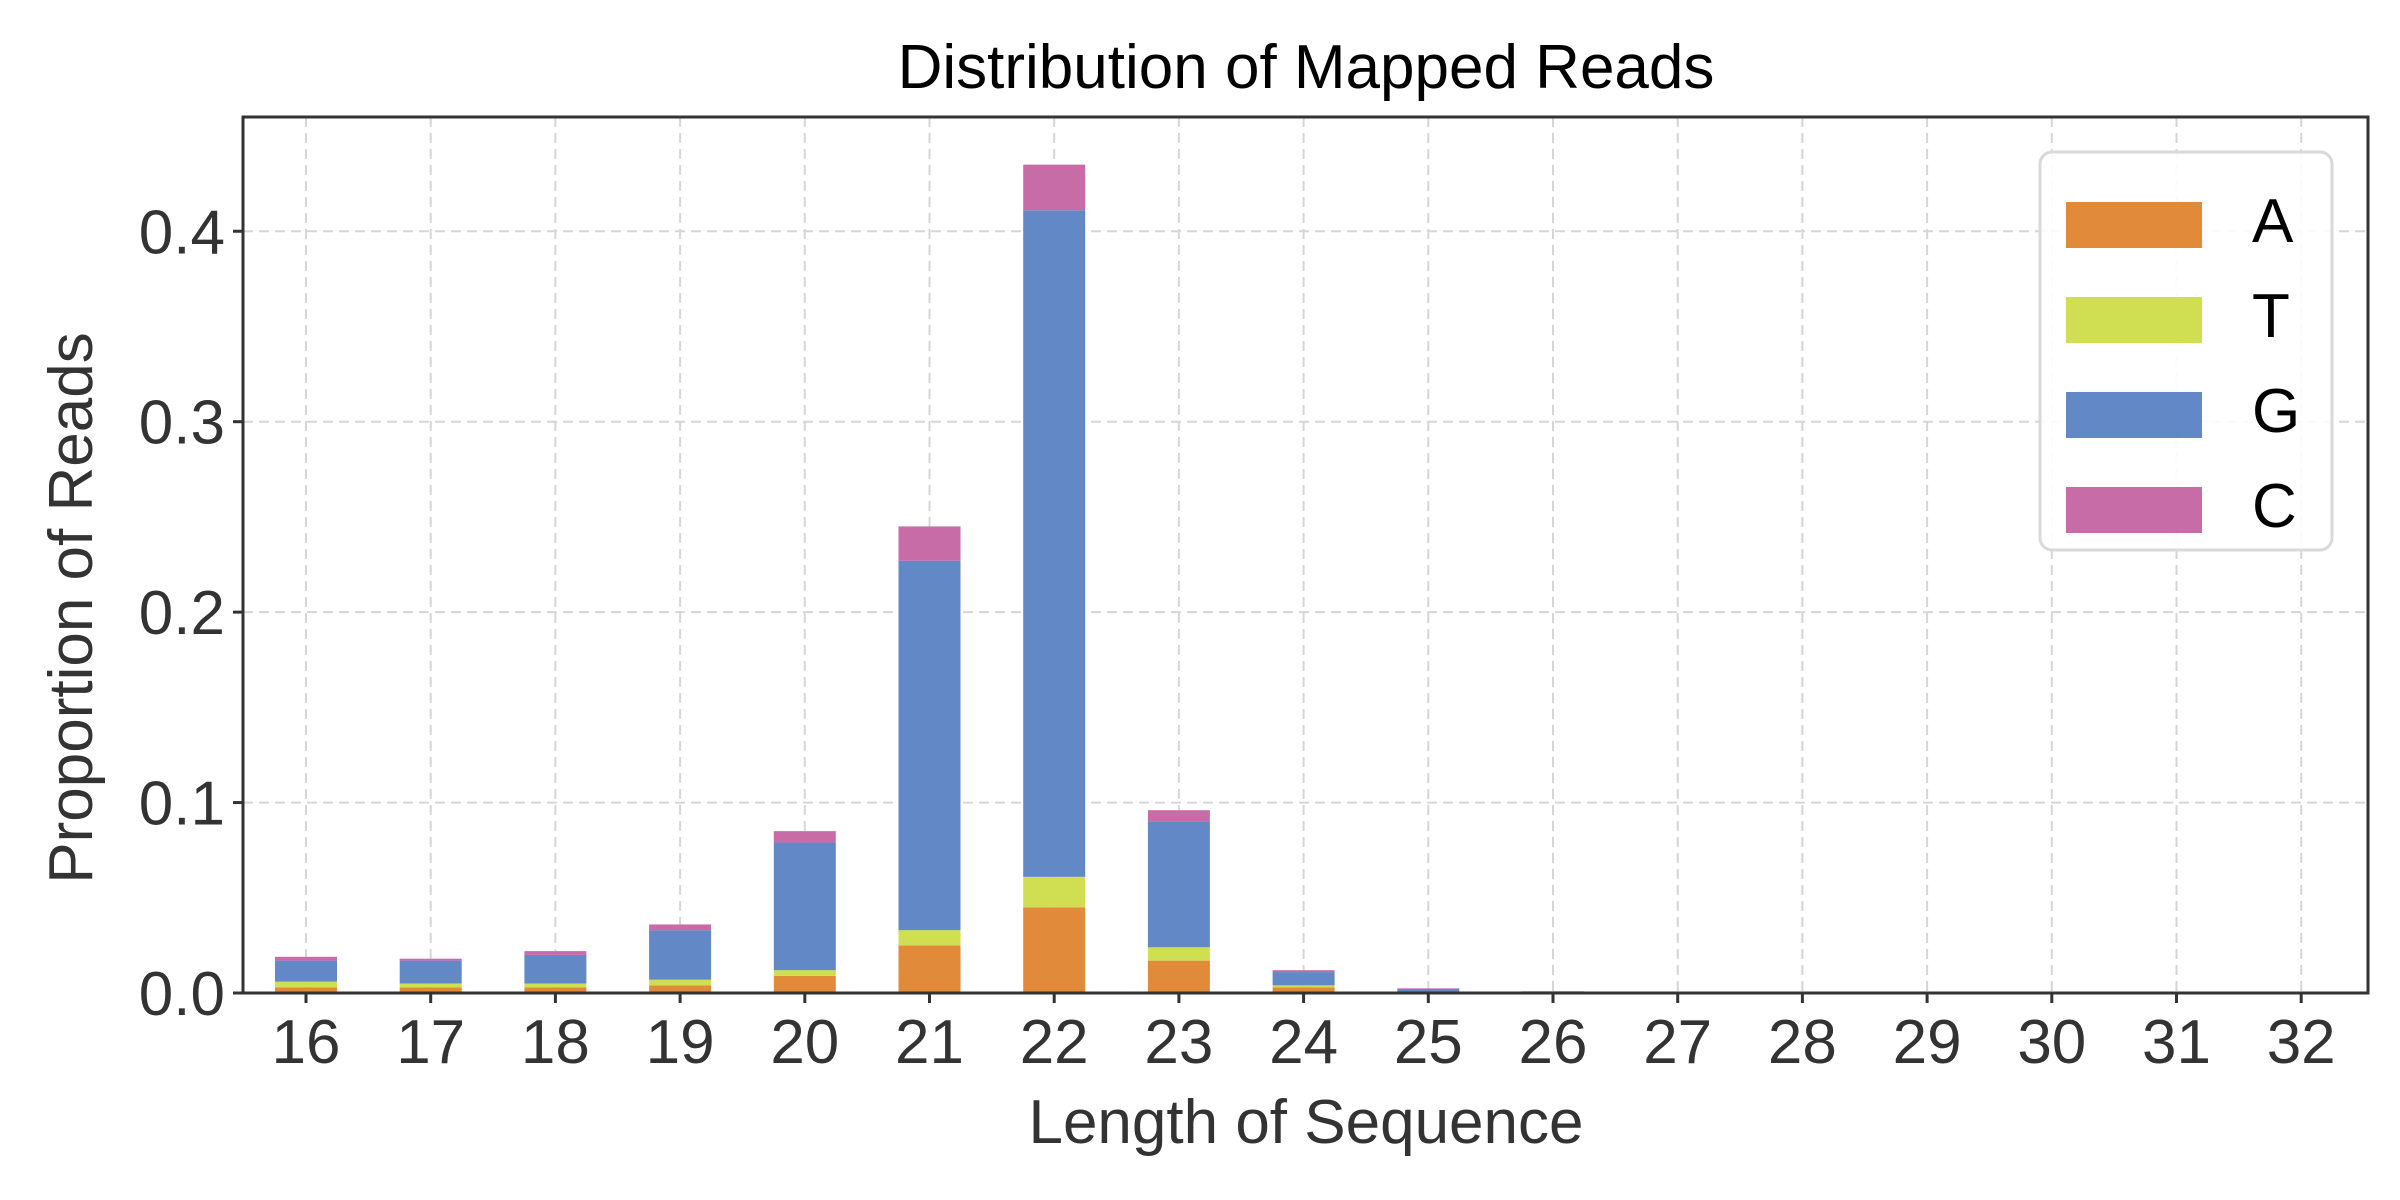  I want to click on x-tick-label: 26, so click(1553, 1042).